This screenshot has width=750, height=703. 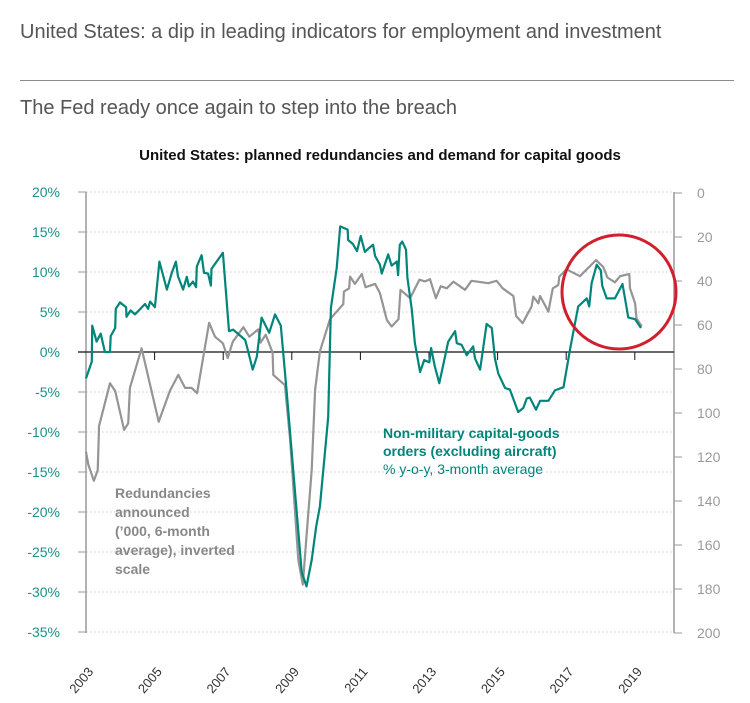 I want to click on x-tick-label: 2019, so click(x=630, y=680).